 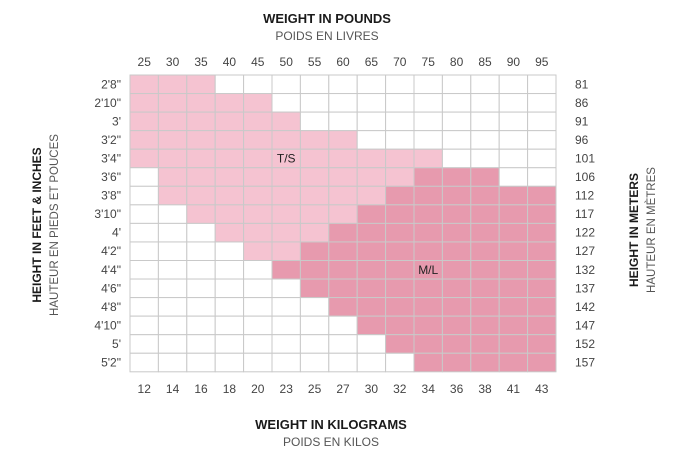 I want to click on bottom-subtitle: POIDS EN KILOS, so click(x=331, y=442).